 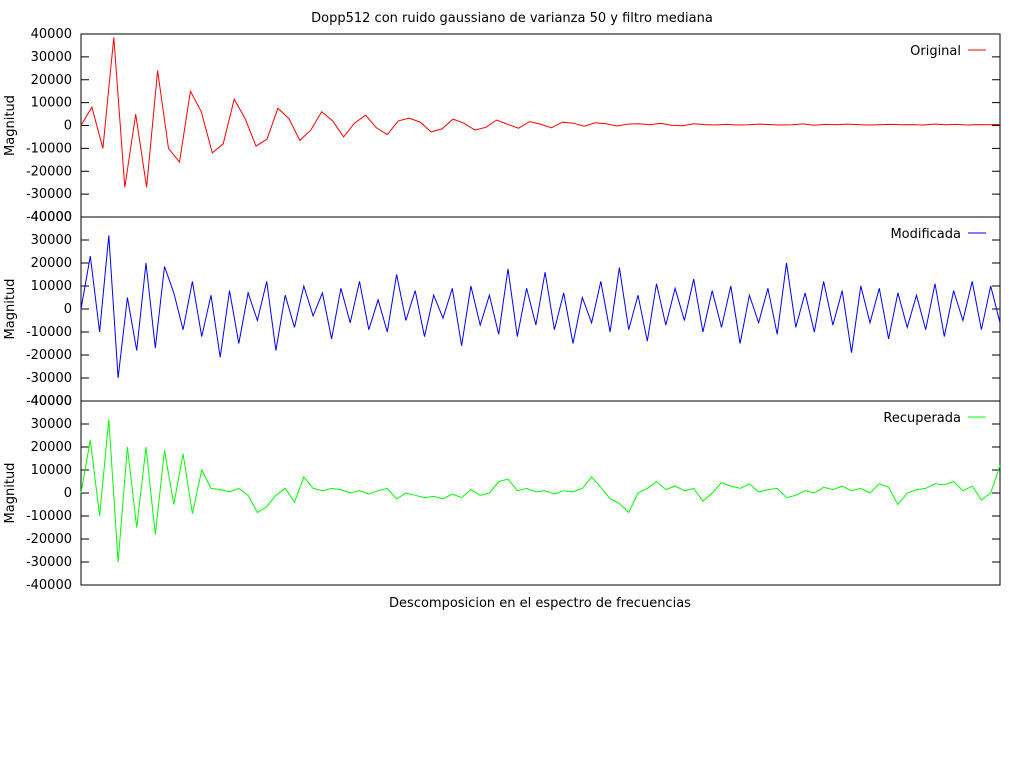 What do you see at coordinates (935, 51) in the screenshot?
I see `legend-label: Original` at bounding box center [935, 51].